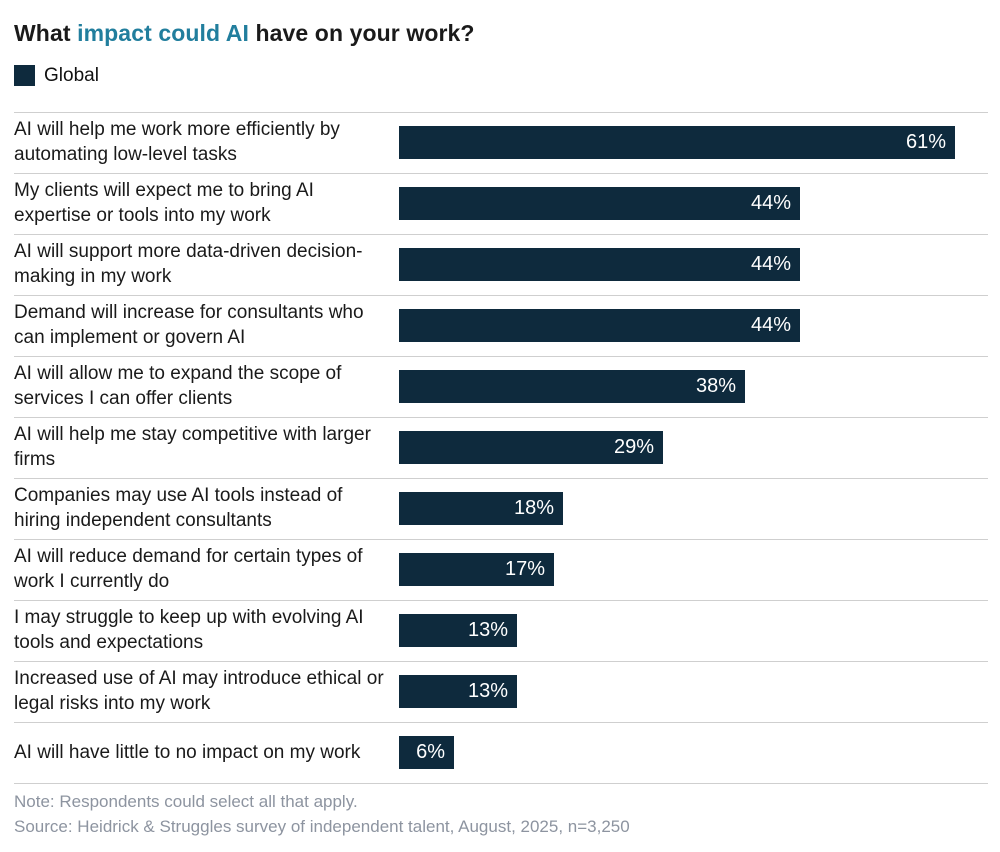  I want to click on bar-track: 18%, so click(693, 509).